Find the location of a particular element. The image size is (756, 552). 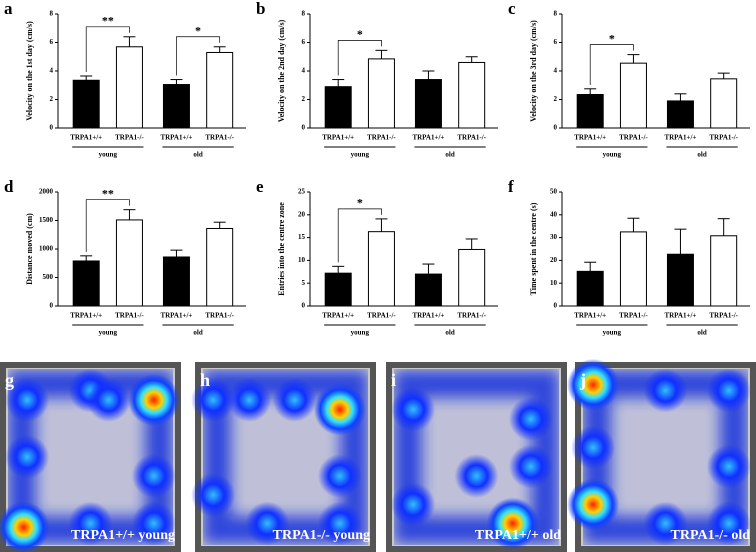

y-tick-label: 30 is located at coordinates (554, 237).